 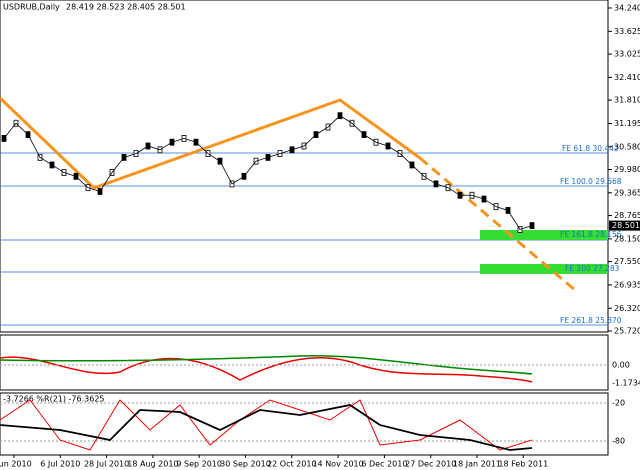 I want to click on date-label: 30 Sep 2010, so click(x=245, y=464).